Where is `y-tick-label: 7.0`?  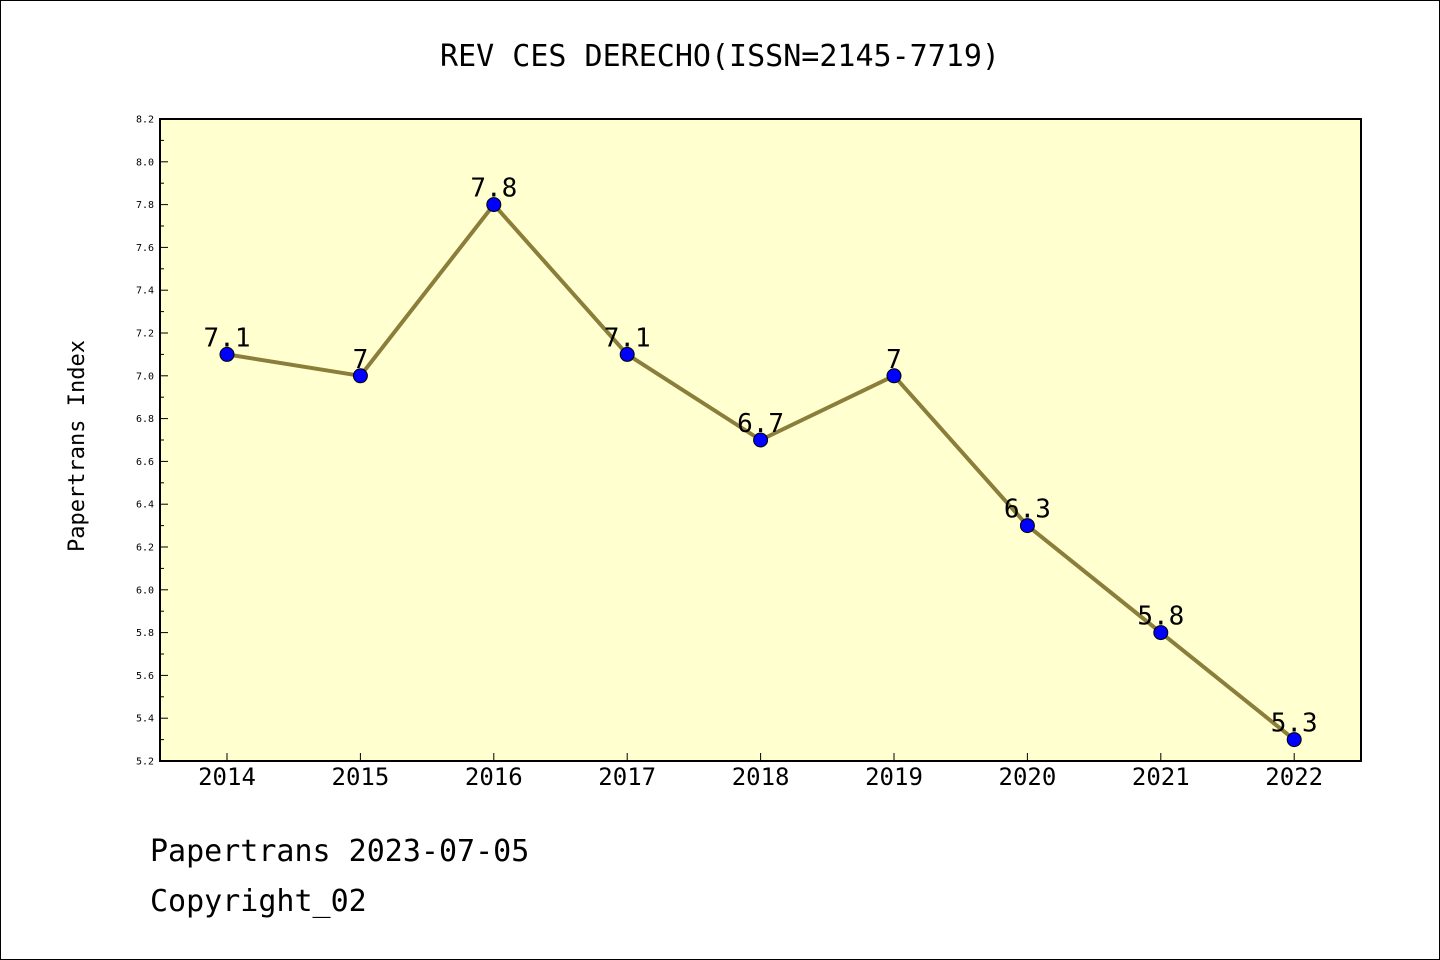
y-tick-label: 7.0 is located at coordinates (145, 376).